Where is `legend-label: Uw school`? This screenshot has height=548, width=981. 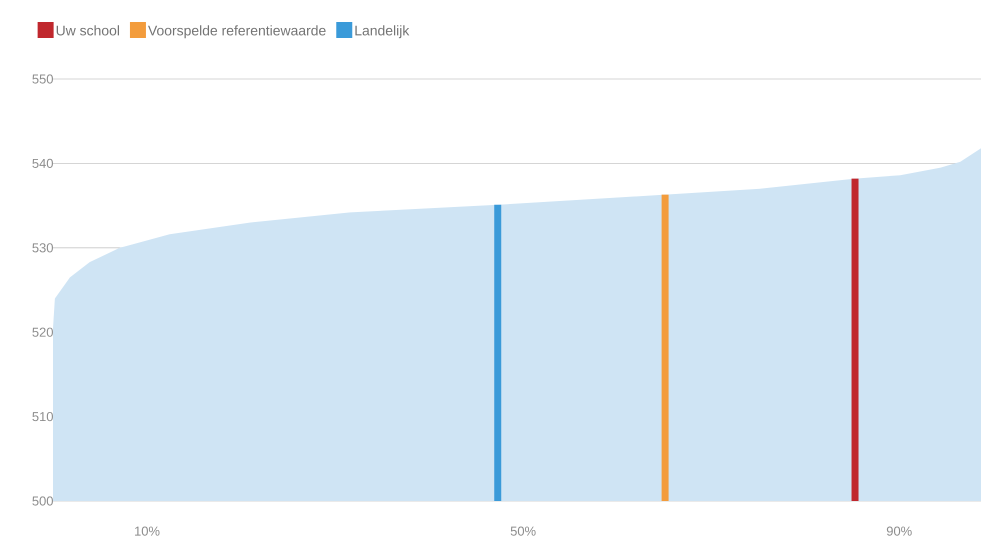
legend-label: Uw school is located at coordinates (88, 30).